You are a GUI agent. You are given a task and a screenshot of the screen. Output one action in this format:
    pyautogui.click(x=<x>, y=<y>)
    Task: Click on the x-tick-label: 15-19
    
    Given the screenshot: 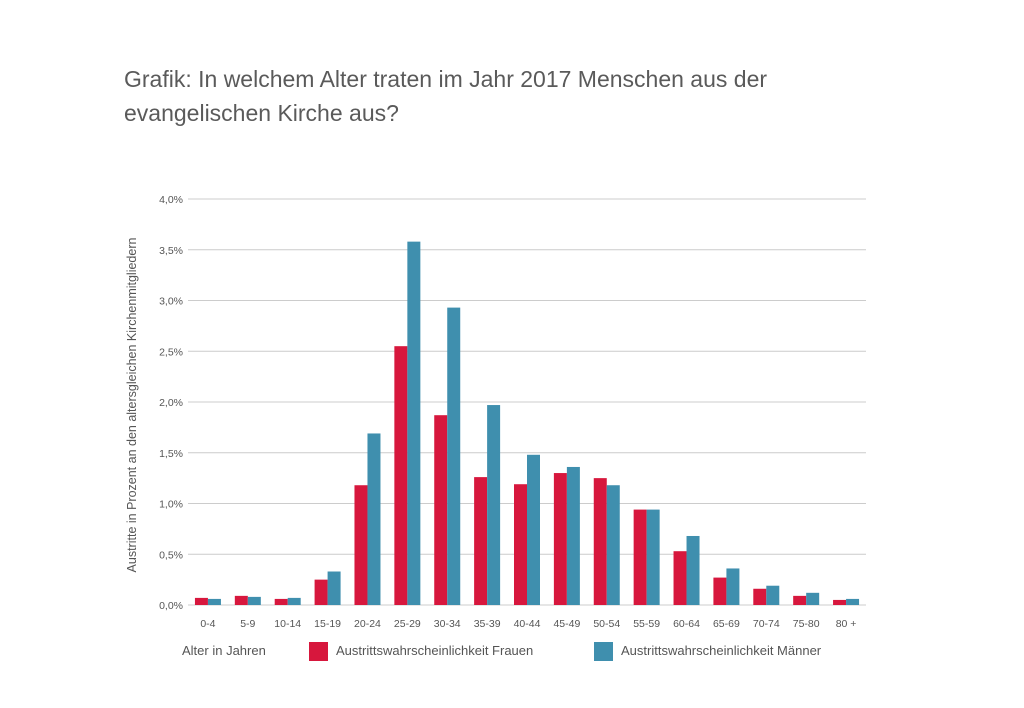 What is the action you would take?
    pyautogui.click(x=327, y=624)
    